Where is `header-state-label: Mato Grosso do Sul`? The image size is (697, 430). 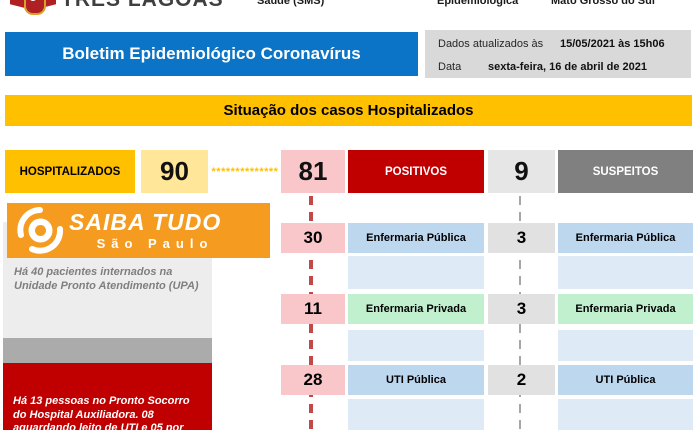
header-state-label: Mato Grosso do Sul is located at coordinates (603, 3).